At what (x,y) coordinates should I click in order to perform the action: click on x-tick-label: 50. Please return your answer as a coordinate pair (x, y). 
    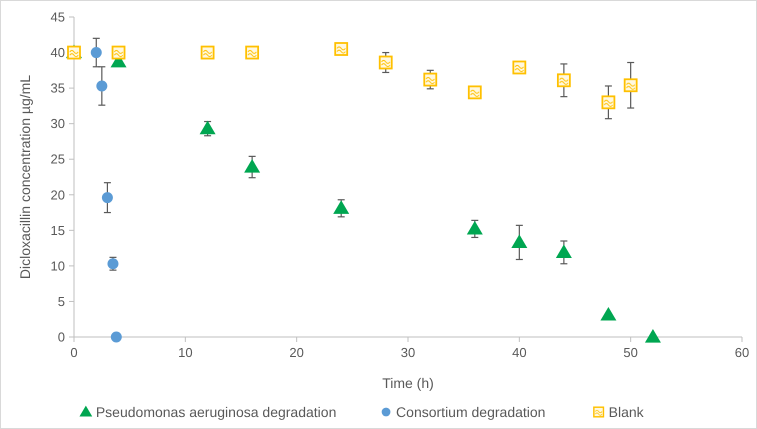
    Looking at the image, I should click on (630, 352).